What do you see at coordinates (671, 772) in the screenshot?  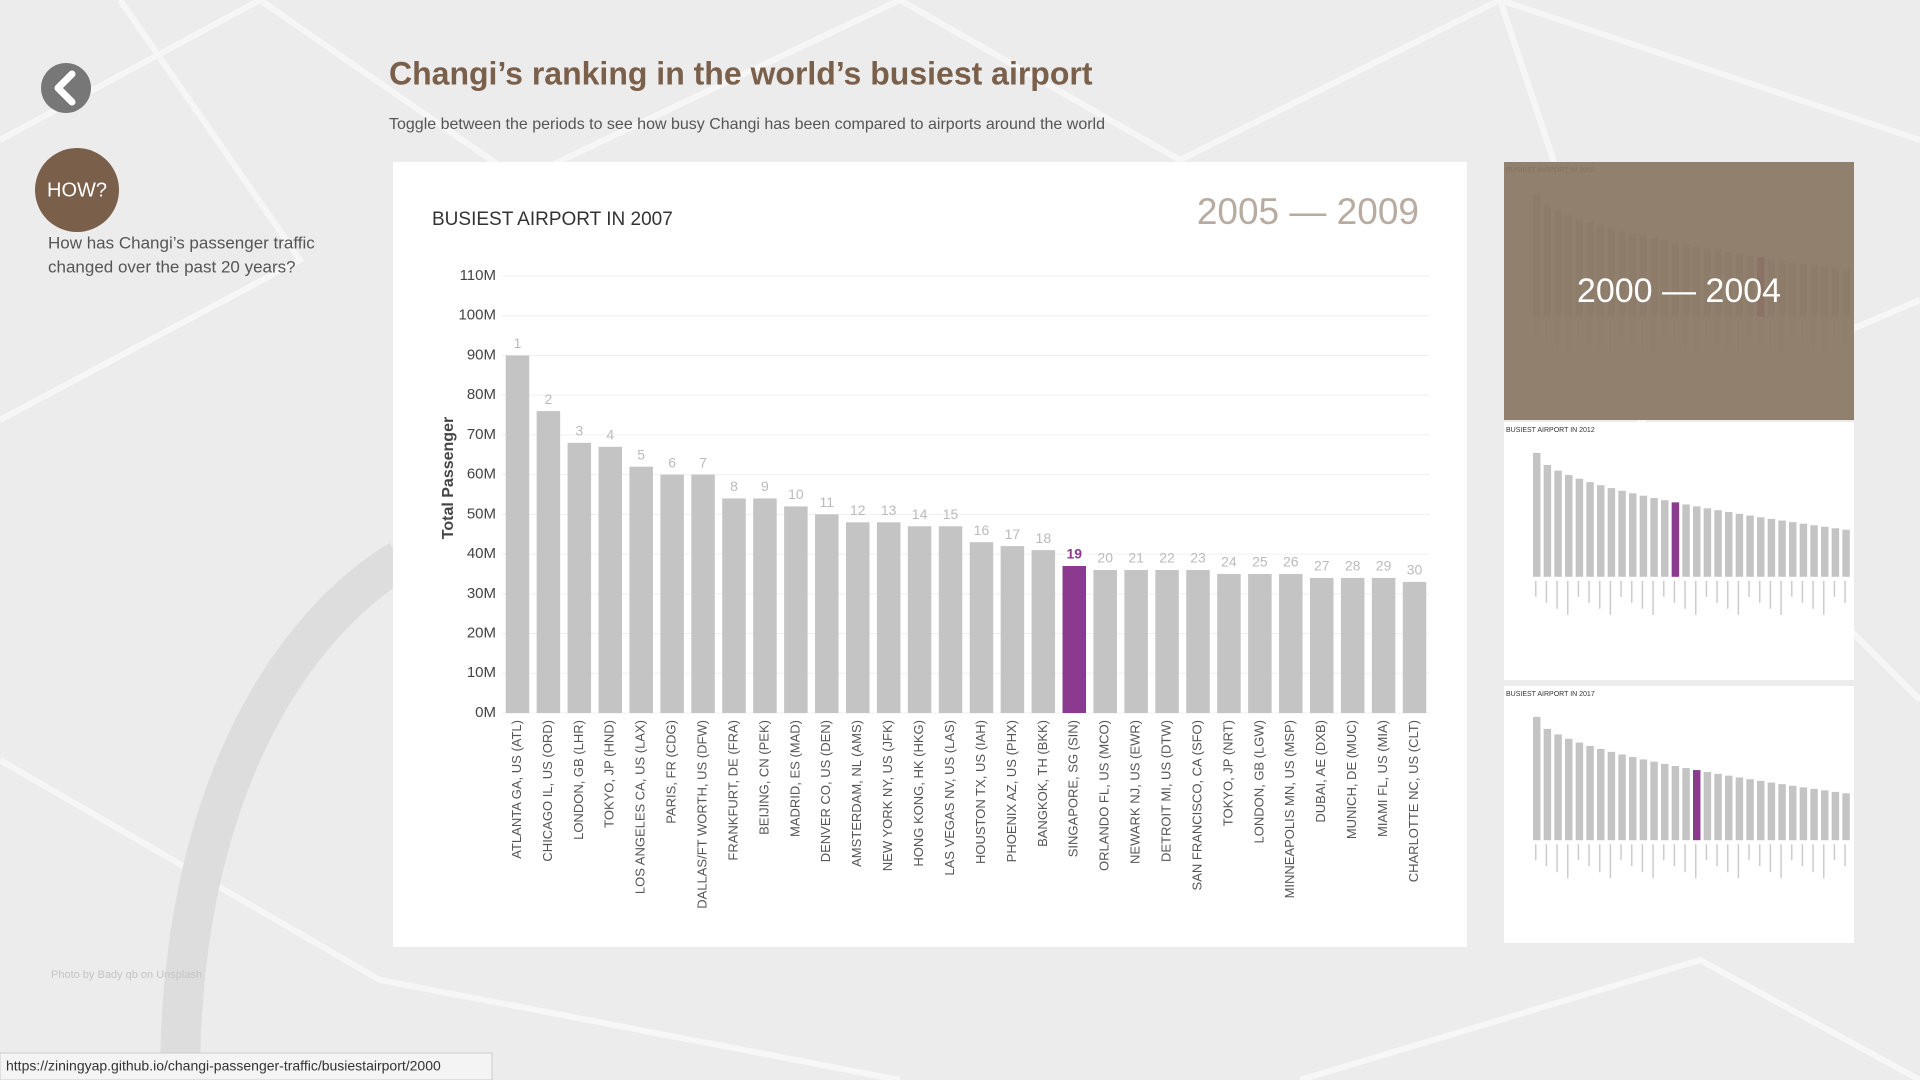 I see `x-tick-label: PARIS, FR (CDG)` at bounding box center [671, 772].